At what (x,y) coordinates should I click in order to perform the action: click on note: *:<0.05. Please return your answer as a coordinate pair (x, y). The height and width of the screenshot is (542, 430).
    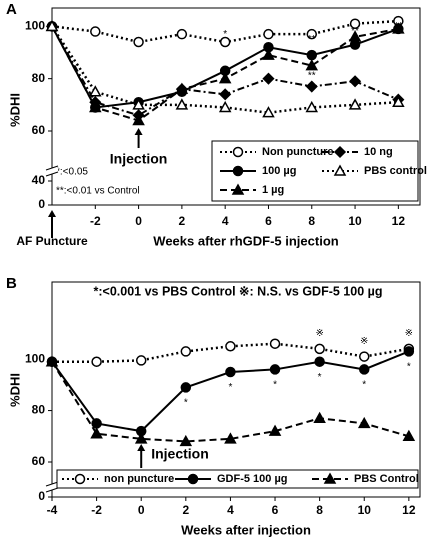
    Looking at the image, I should click on (72, 172).